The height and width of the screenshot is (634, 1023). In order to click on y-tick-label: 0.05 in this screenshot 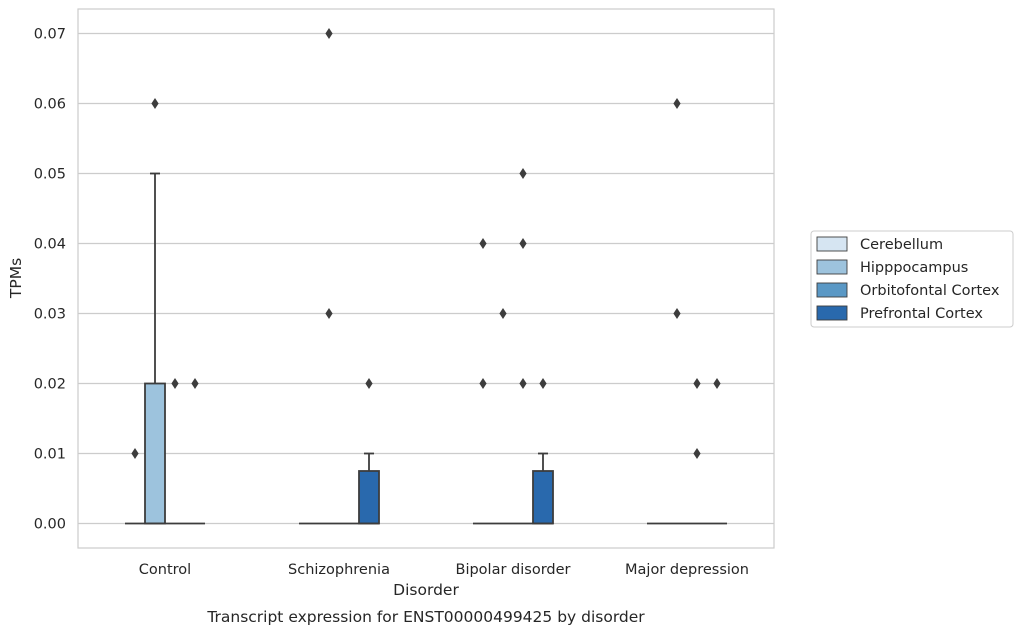, I will do `click(50, 175)`.